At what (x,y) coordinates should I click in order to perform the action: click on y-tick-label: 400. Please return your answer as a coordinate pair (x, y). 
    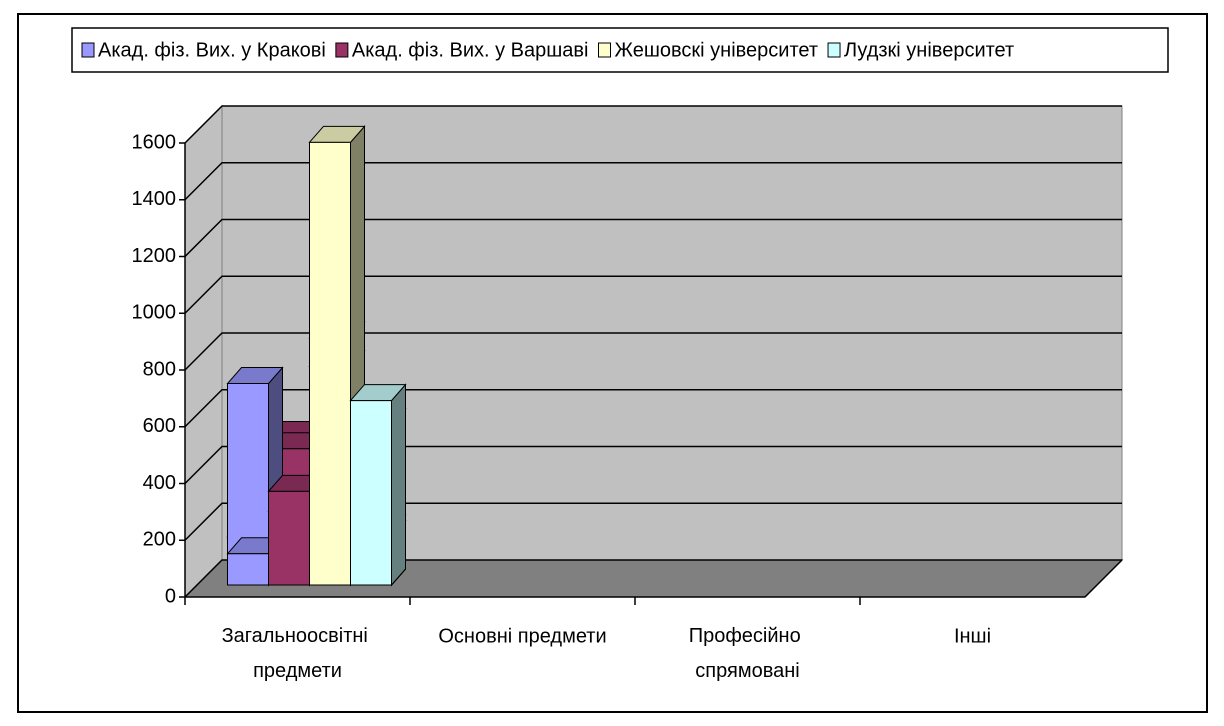
    Looking at the image, I should click on (159, 483).